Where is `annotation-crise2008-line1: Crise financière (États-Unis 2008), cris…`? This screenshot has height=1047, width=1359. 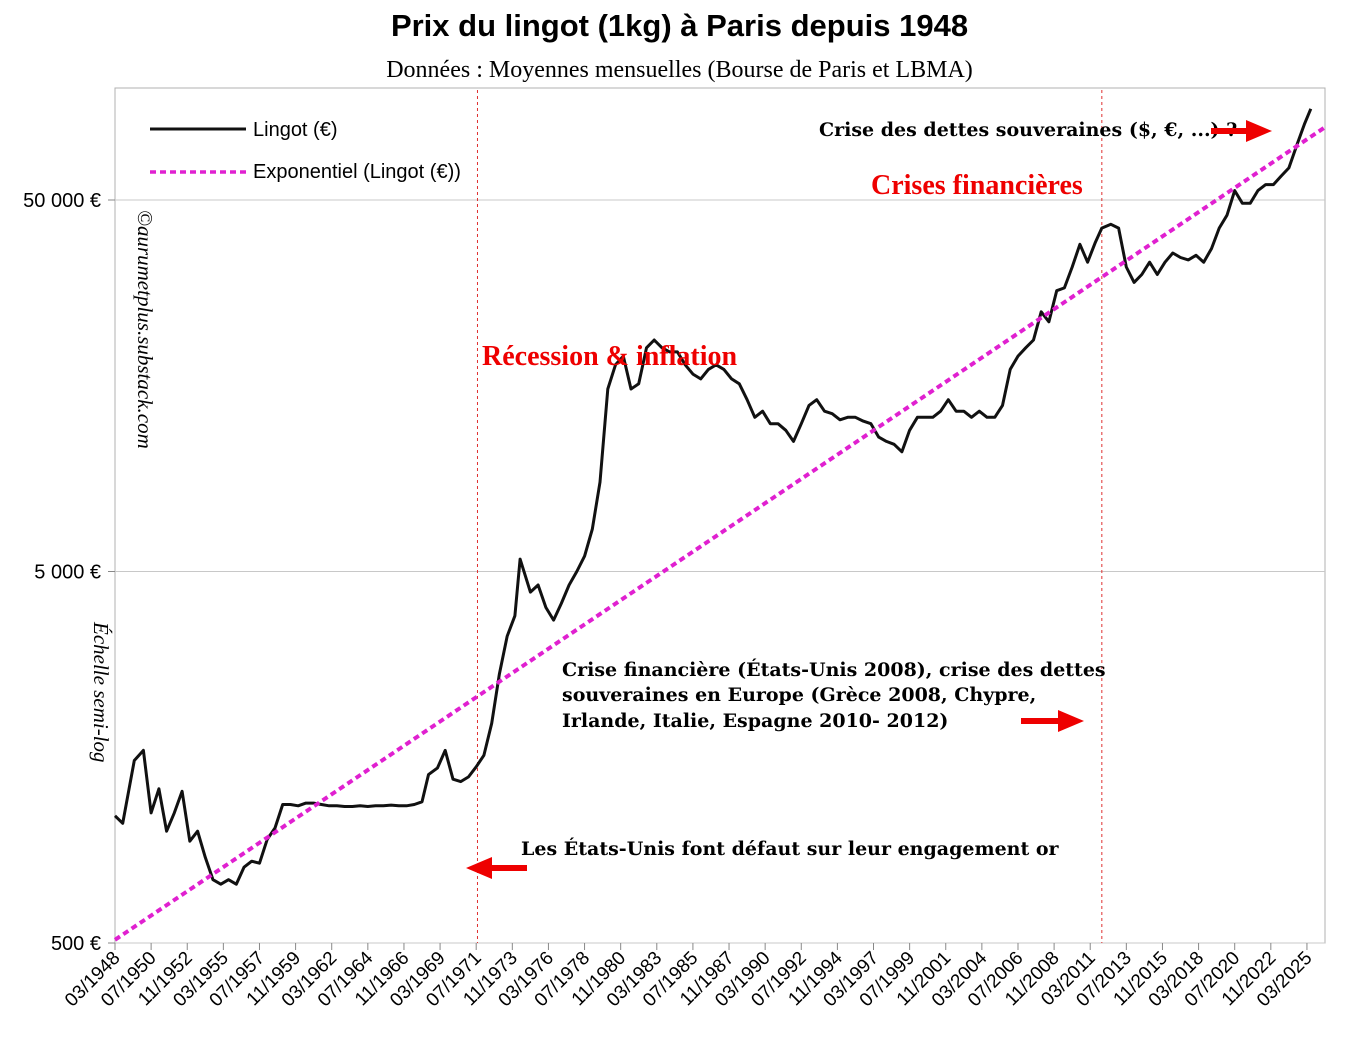 annotation-crise2008-line1: Crise financière (États-Unis 2008), cris… is located at coordinates (834, 669).